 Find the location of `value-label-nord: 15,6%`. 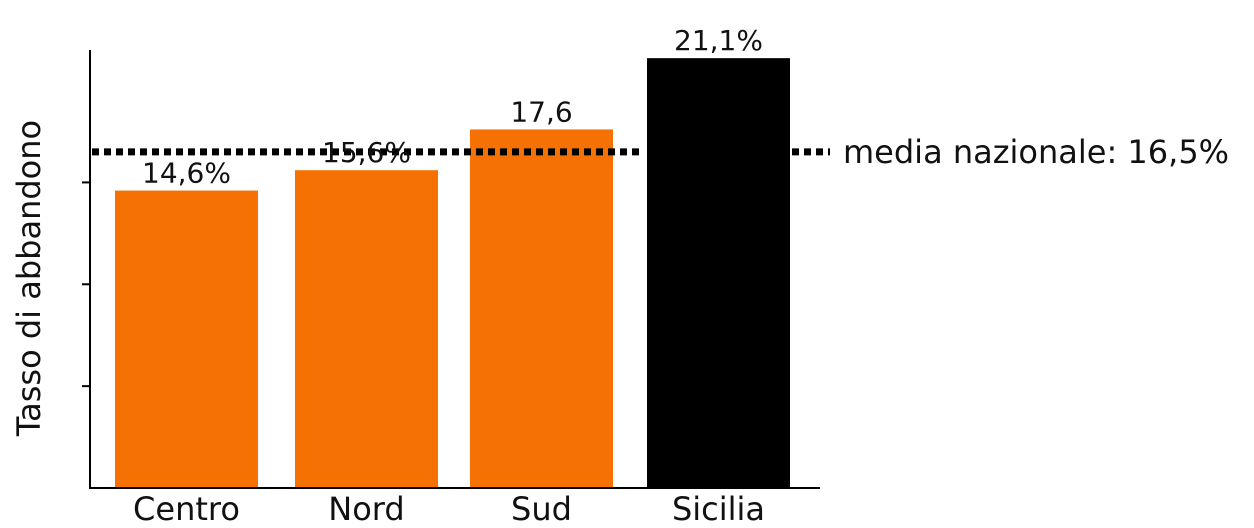

value-label-nord: 15,6% is located at coordinates (366, 152).